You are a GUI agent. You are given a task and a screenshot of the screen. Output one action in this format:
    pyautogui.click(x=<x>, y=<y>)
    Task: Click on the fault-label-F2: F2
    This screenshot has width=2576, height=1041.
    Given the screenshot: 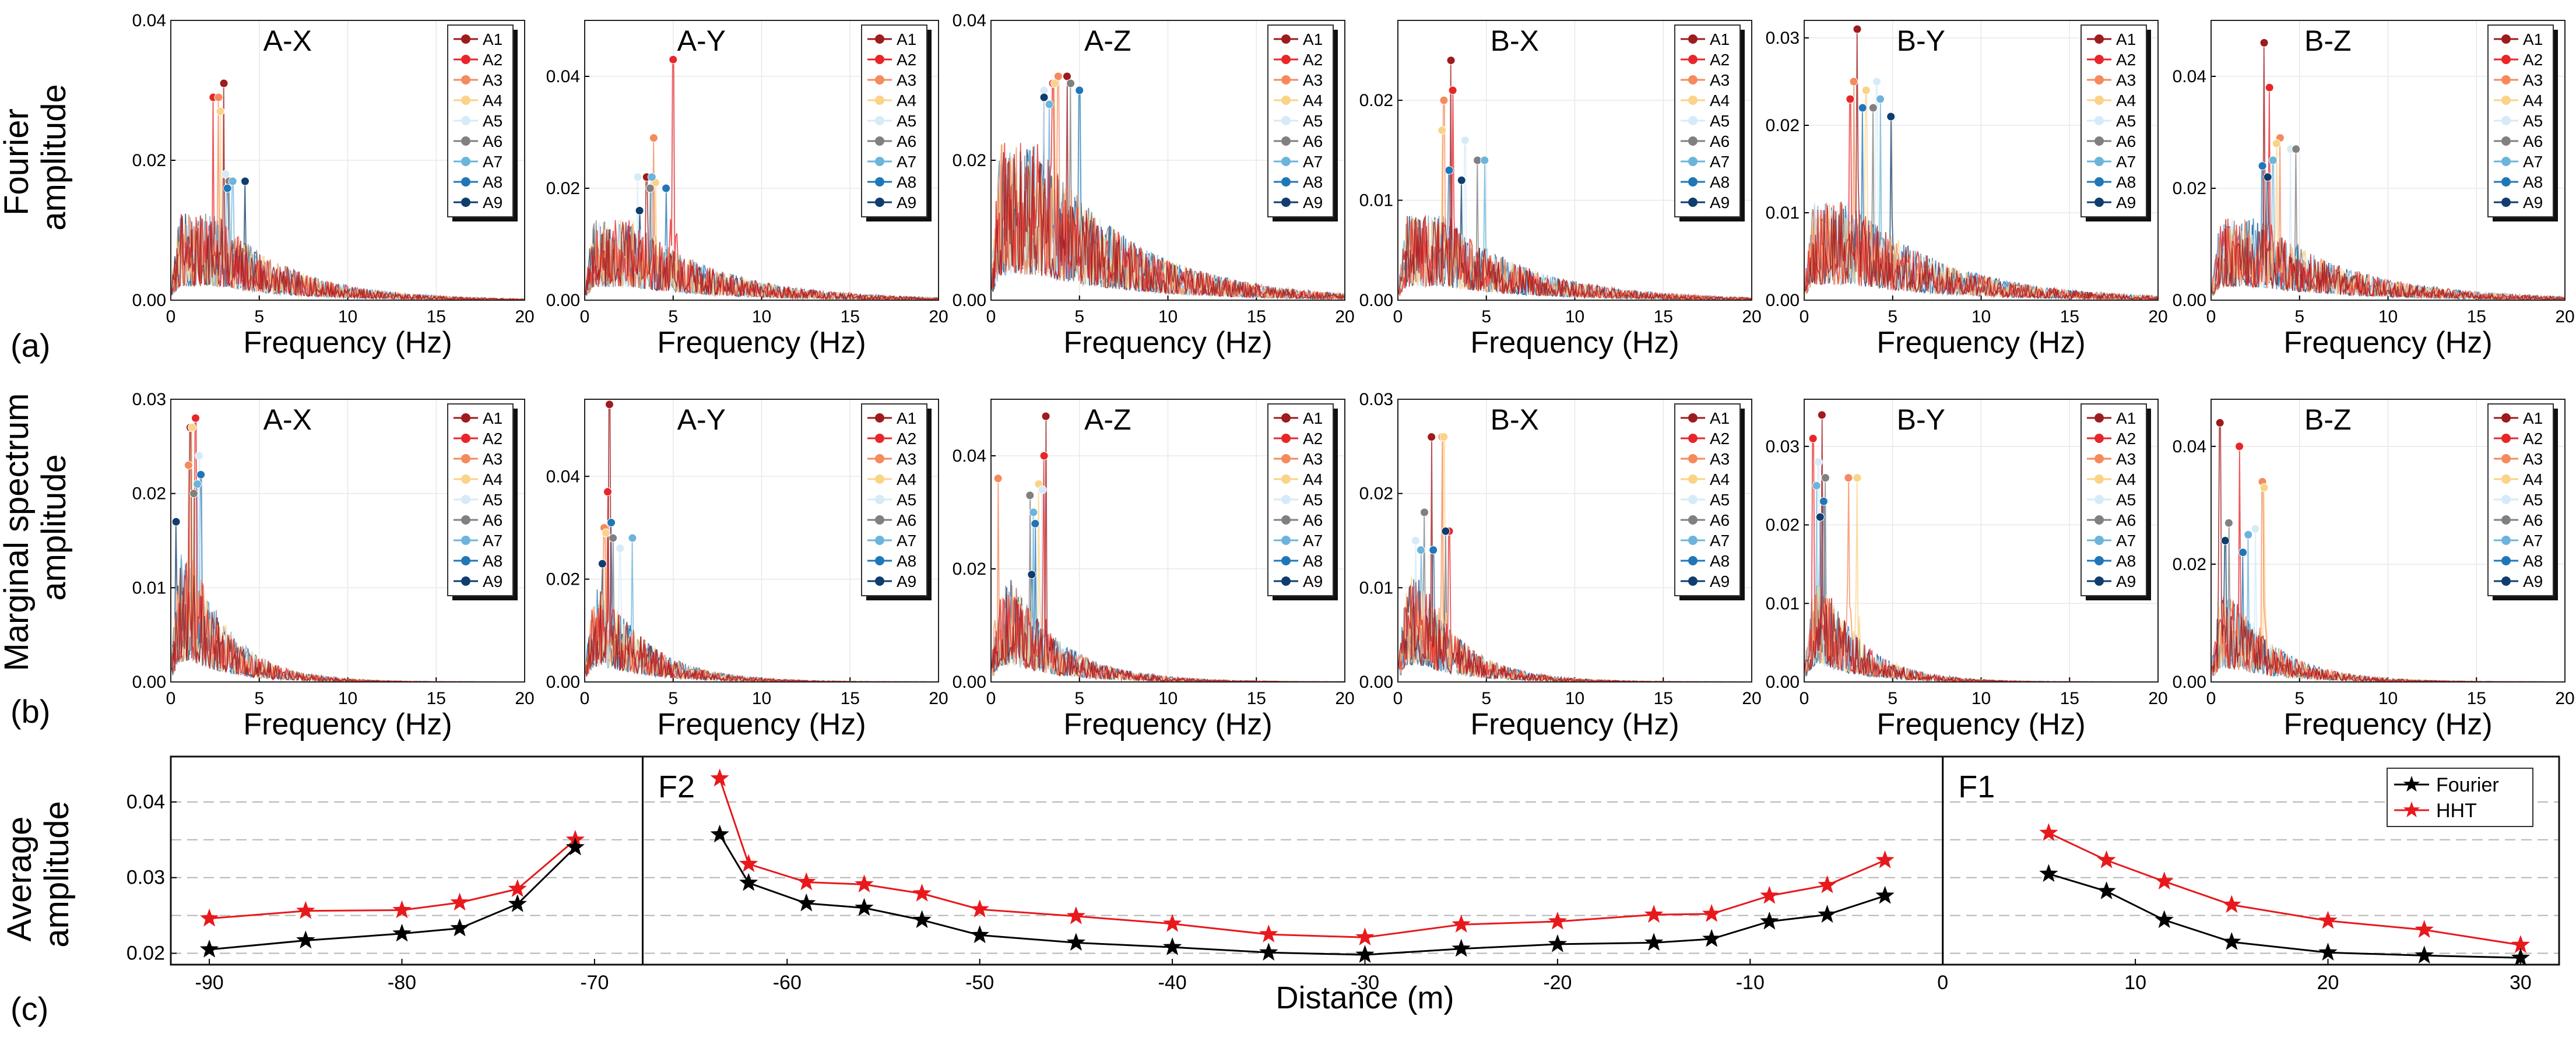 What is the action you would take?
    pyautogui.click(x=676, y=786)
    